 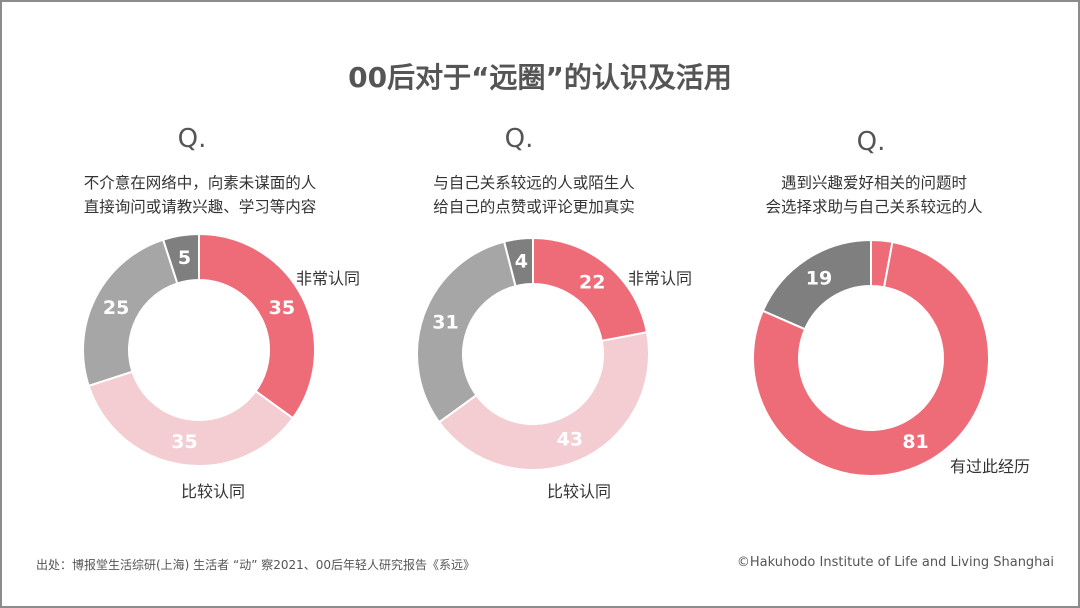 What do you see at coordinates (116, 308) in the screenshot?
I see `donut-1-value-label-3: 25` at bounding box center [116, 308].